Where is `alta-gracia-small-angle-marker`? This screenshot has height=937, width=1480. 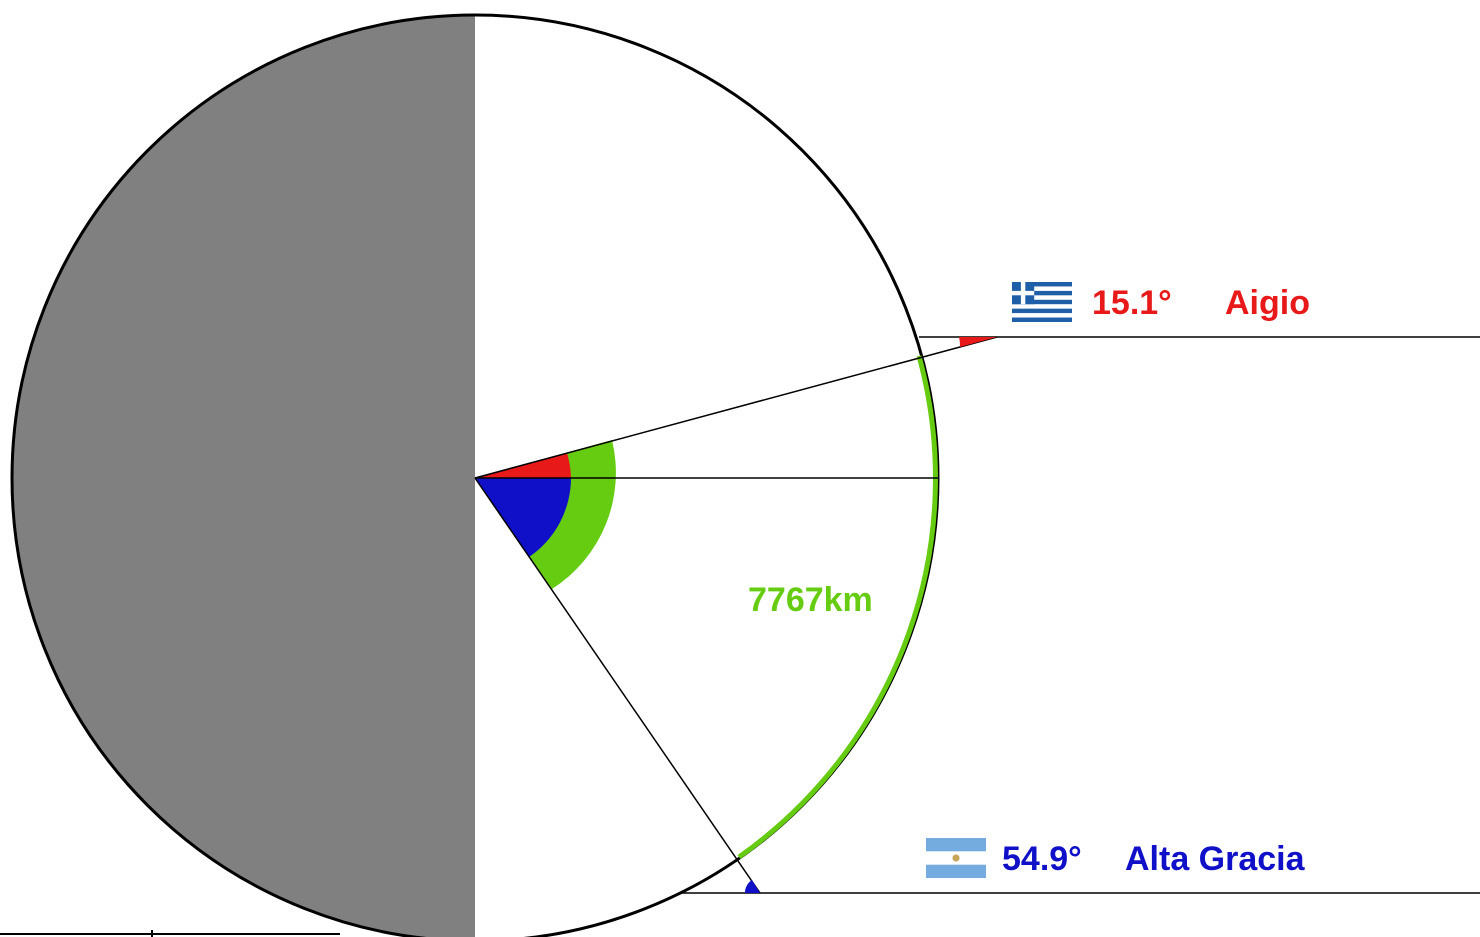 alta-gracia-small-angle-marker is located at coordinates (752, 886).